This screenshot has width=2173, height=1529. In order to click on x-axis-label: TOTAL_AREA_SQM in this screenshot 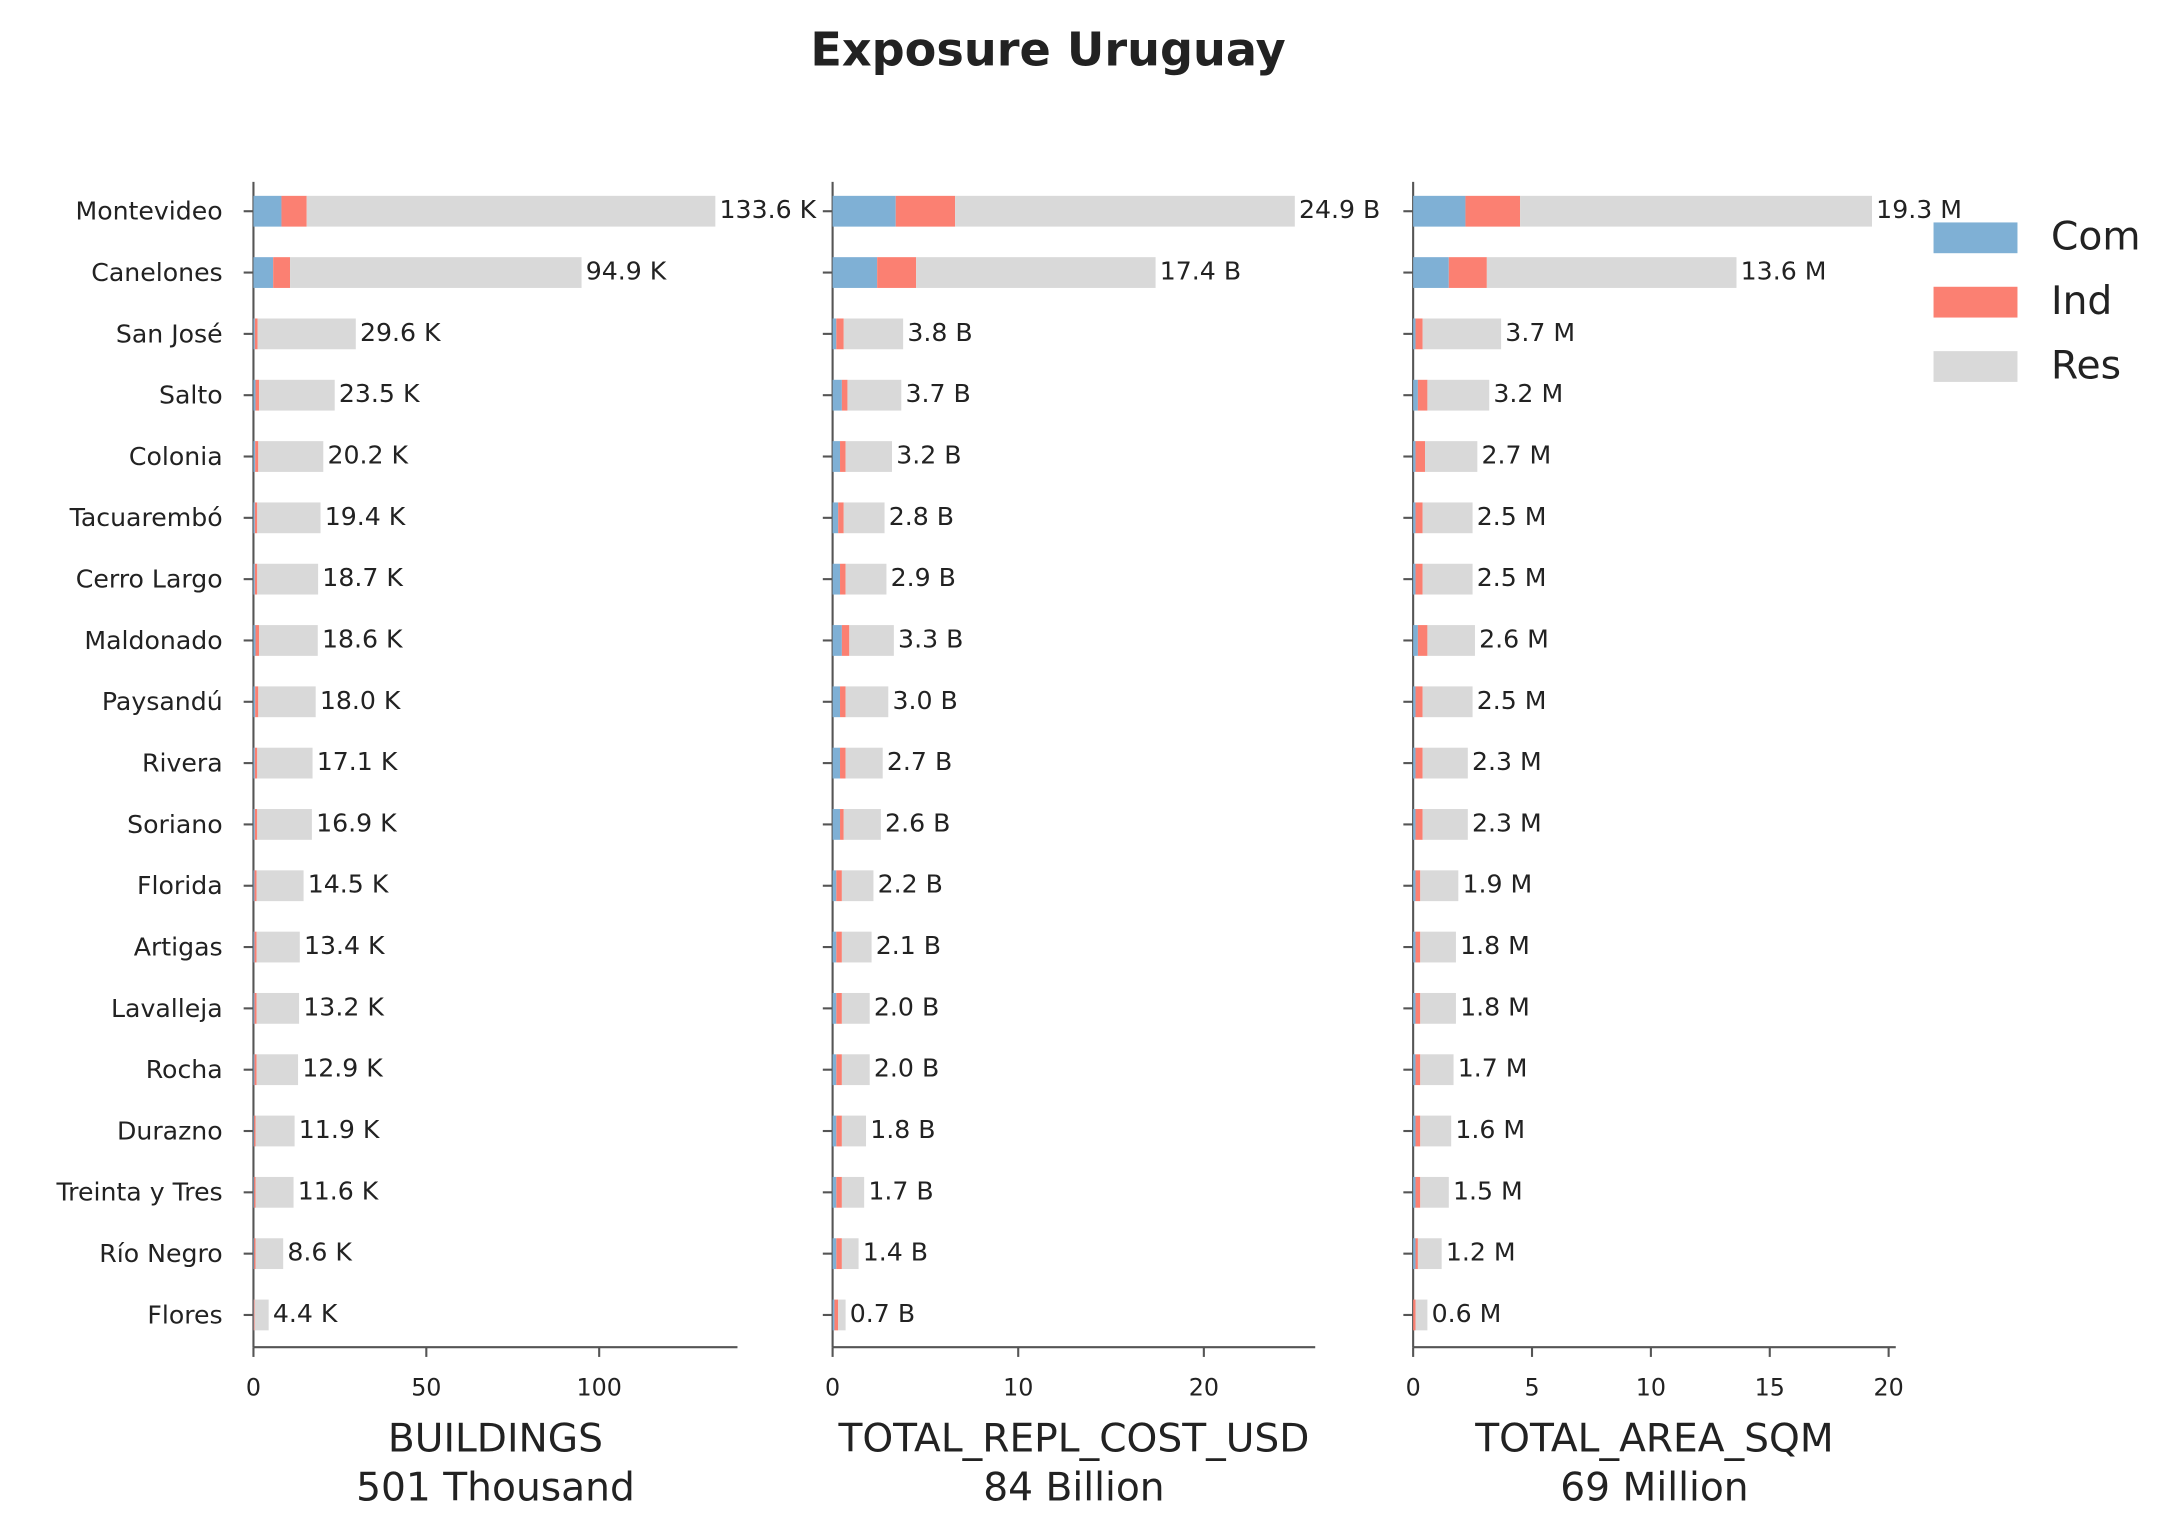, I will do `click(1653, 1438)`.